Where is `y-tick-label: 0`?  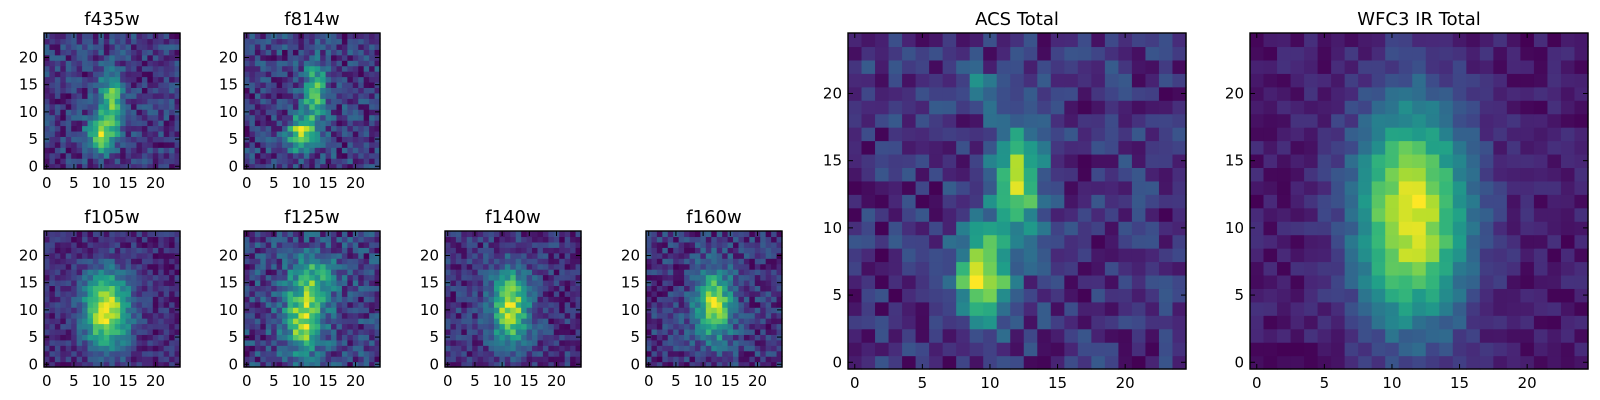 y-tick-label: 0 is located at coordinates (434, 364).